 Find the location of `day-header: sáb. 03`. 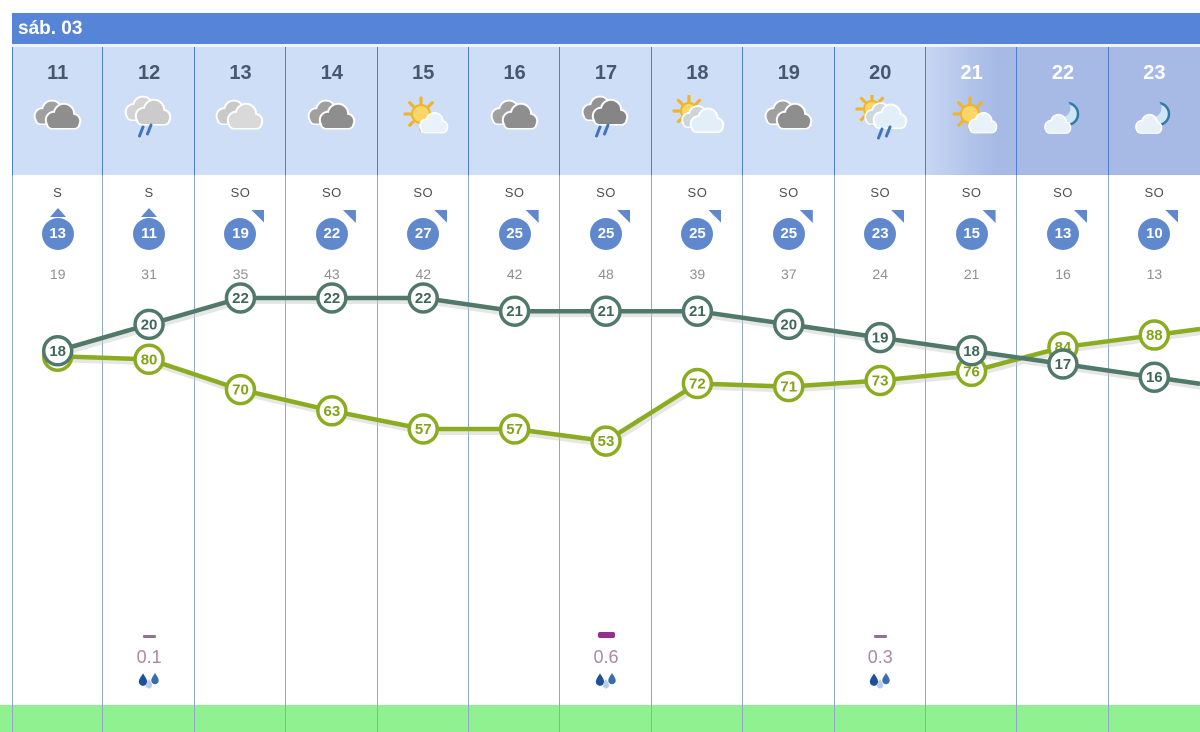

day-header: sáb. 03 is located at coordinates (606, 30).